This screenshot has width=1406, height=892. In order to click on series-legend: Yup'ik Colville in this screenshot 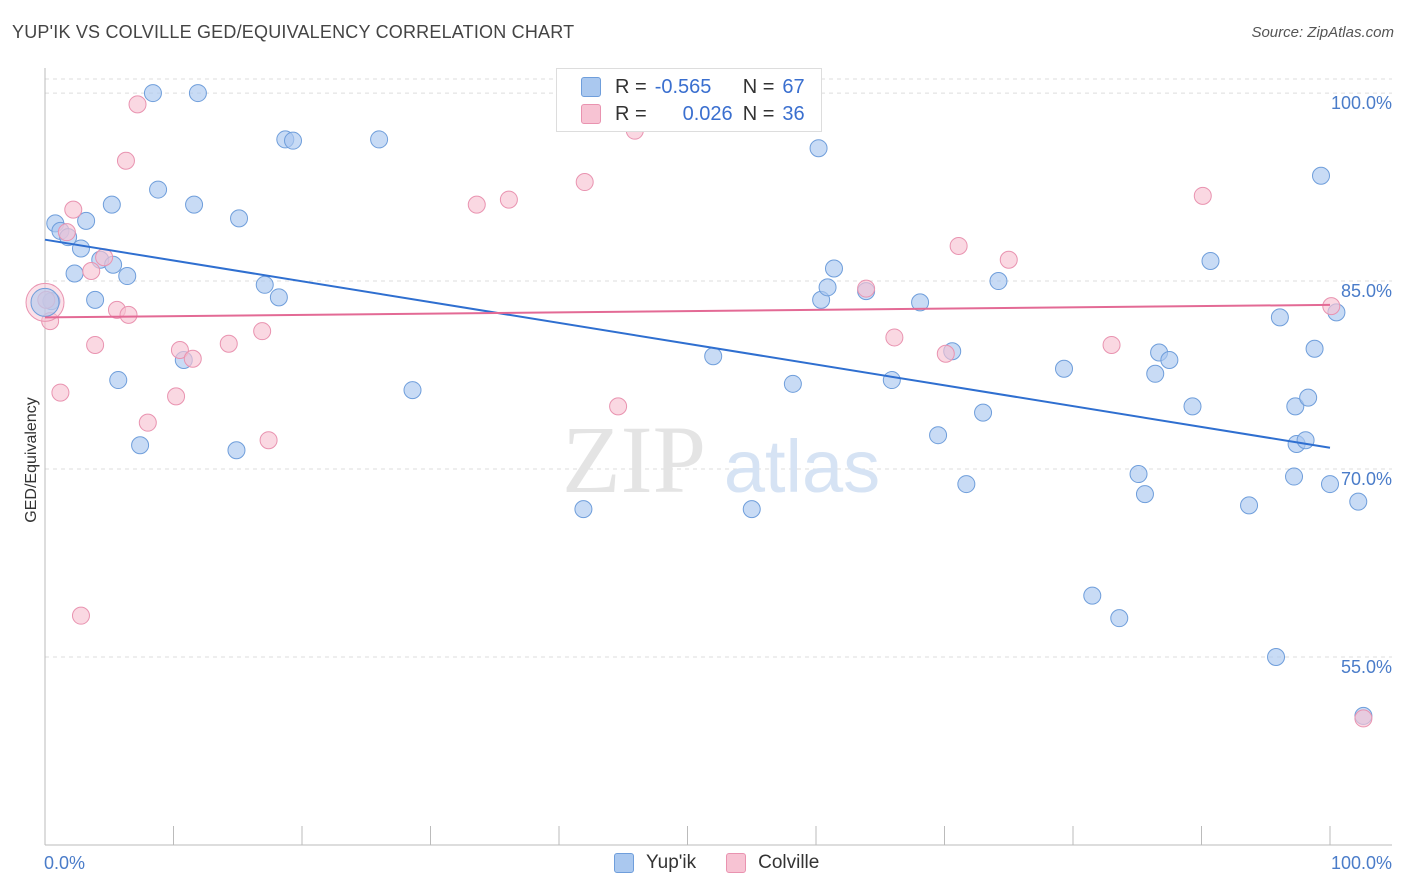, I will do `click(731, 863)`.